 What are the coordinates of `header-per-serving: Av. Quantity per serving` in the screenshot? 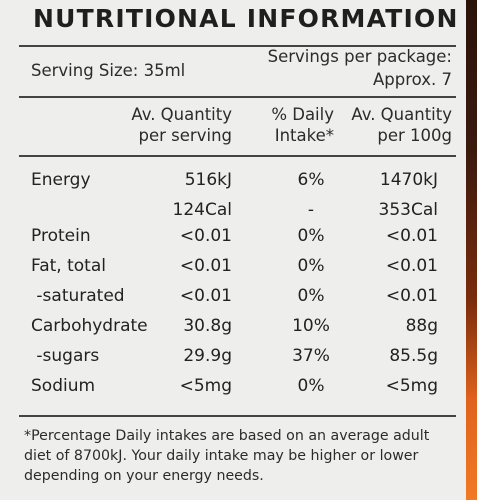 It's located at (181, 125).